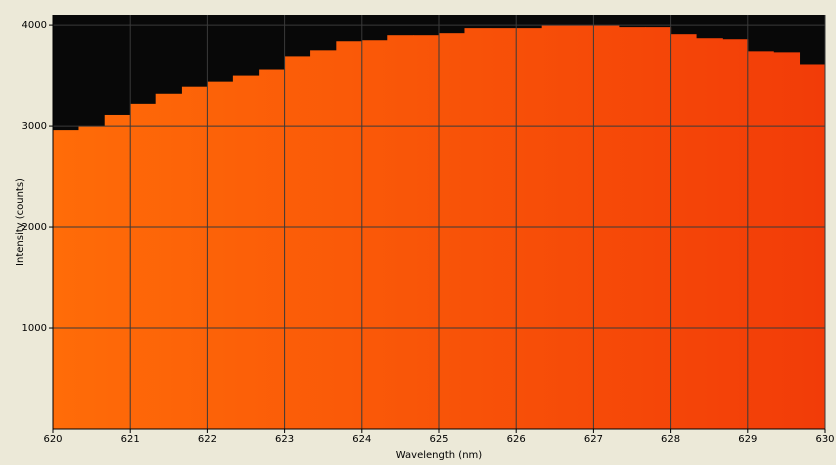  What do you see at coordinates (34, 126) in the screenshot?
I see `y-tick-label: 3000` at bounding box center [34, 126].